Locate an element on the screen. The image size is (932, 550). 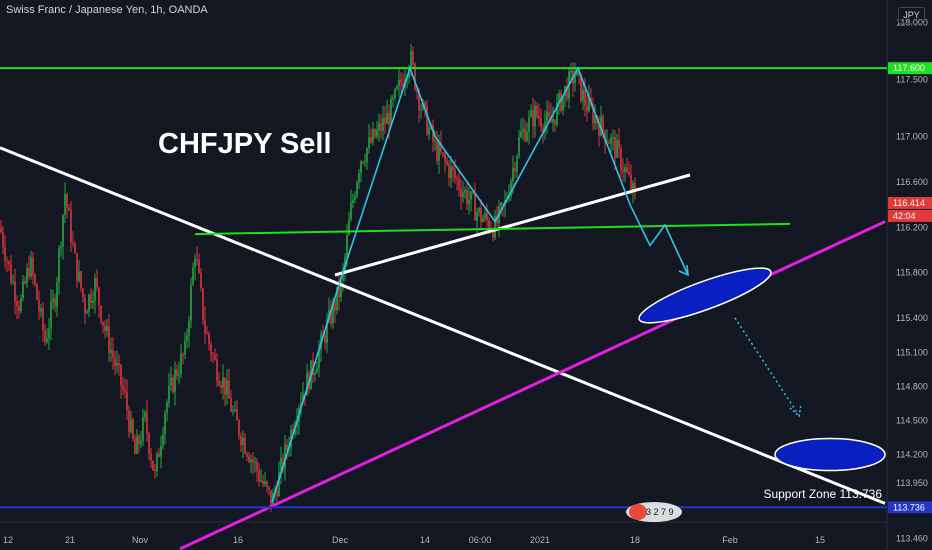
price-tag-box is located at coordinates (910, 68).